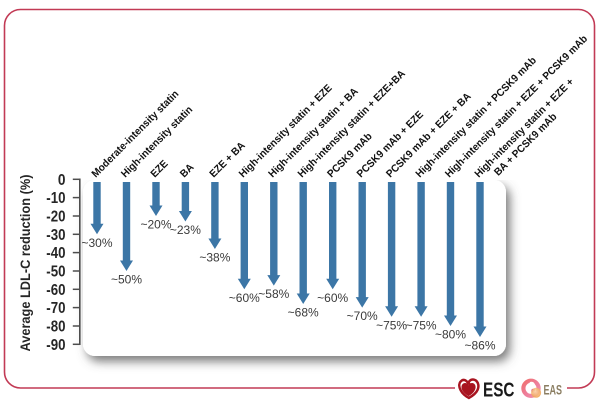 The height and width of the screenshot is (402, 605). What do you see at coordinates (55, 345) in the screenshot?
I see `svg-text: -90` at bounding box center [55, 345].